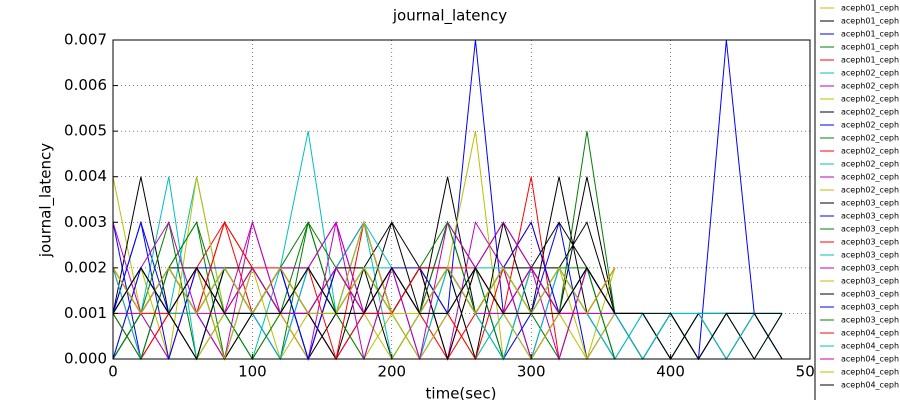  What do you see at coordinates (85, 40) in the screenshot?
I see `y-tick-label: 0.007` at bounding box center [85, 40].